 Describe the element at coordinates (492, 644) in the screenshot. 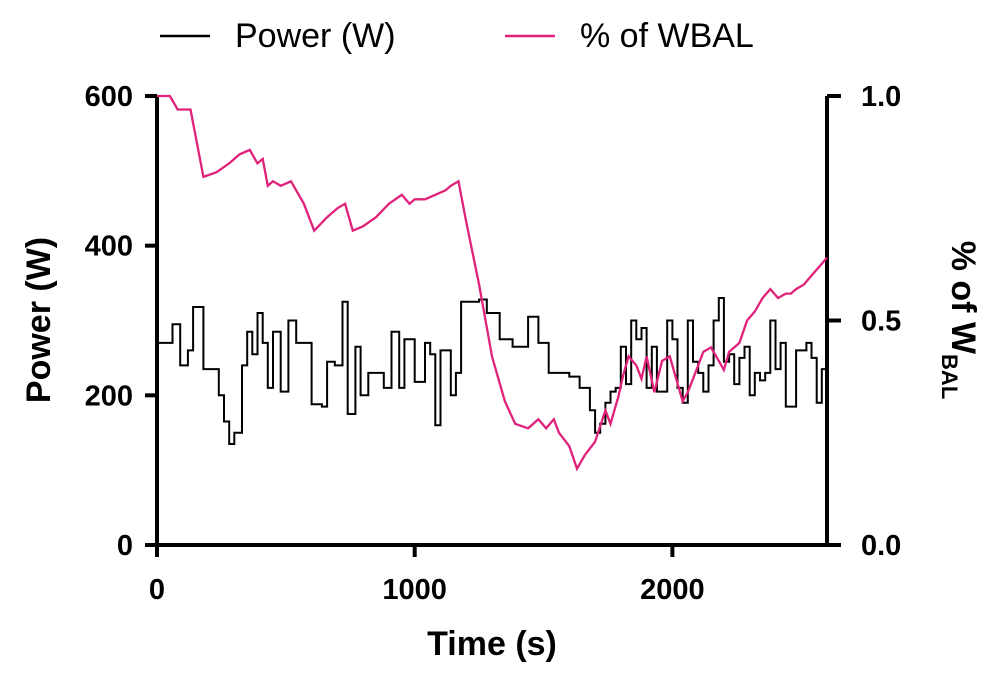

I see `x-axis-title: Time (s)` at that location.